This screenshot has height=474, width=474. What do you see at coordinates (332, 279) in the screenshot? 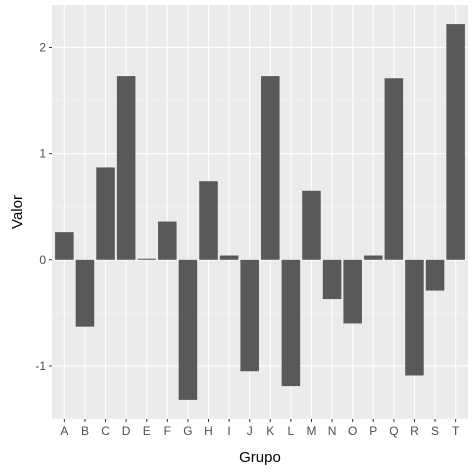
I see `bar-N` at bounding box center [332, 279].